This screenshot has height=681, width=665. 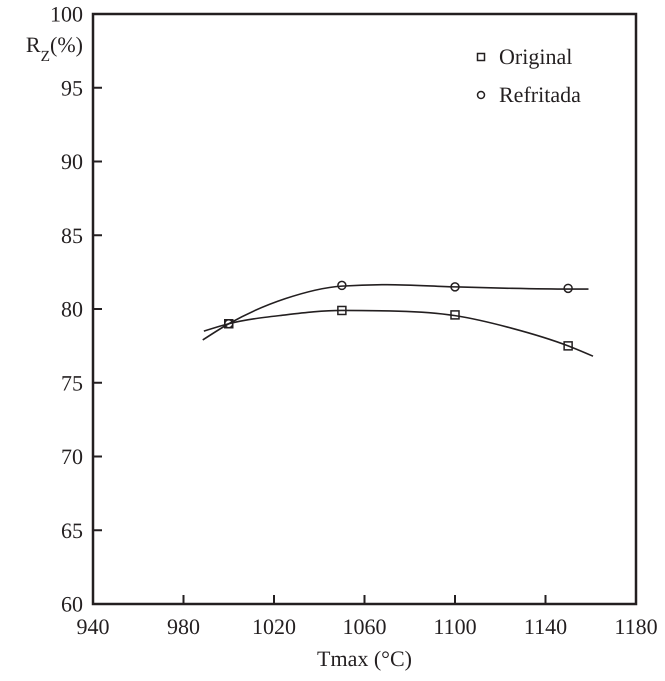 I want to click on x-tick-label: 1140, so click(x=546, y=626).